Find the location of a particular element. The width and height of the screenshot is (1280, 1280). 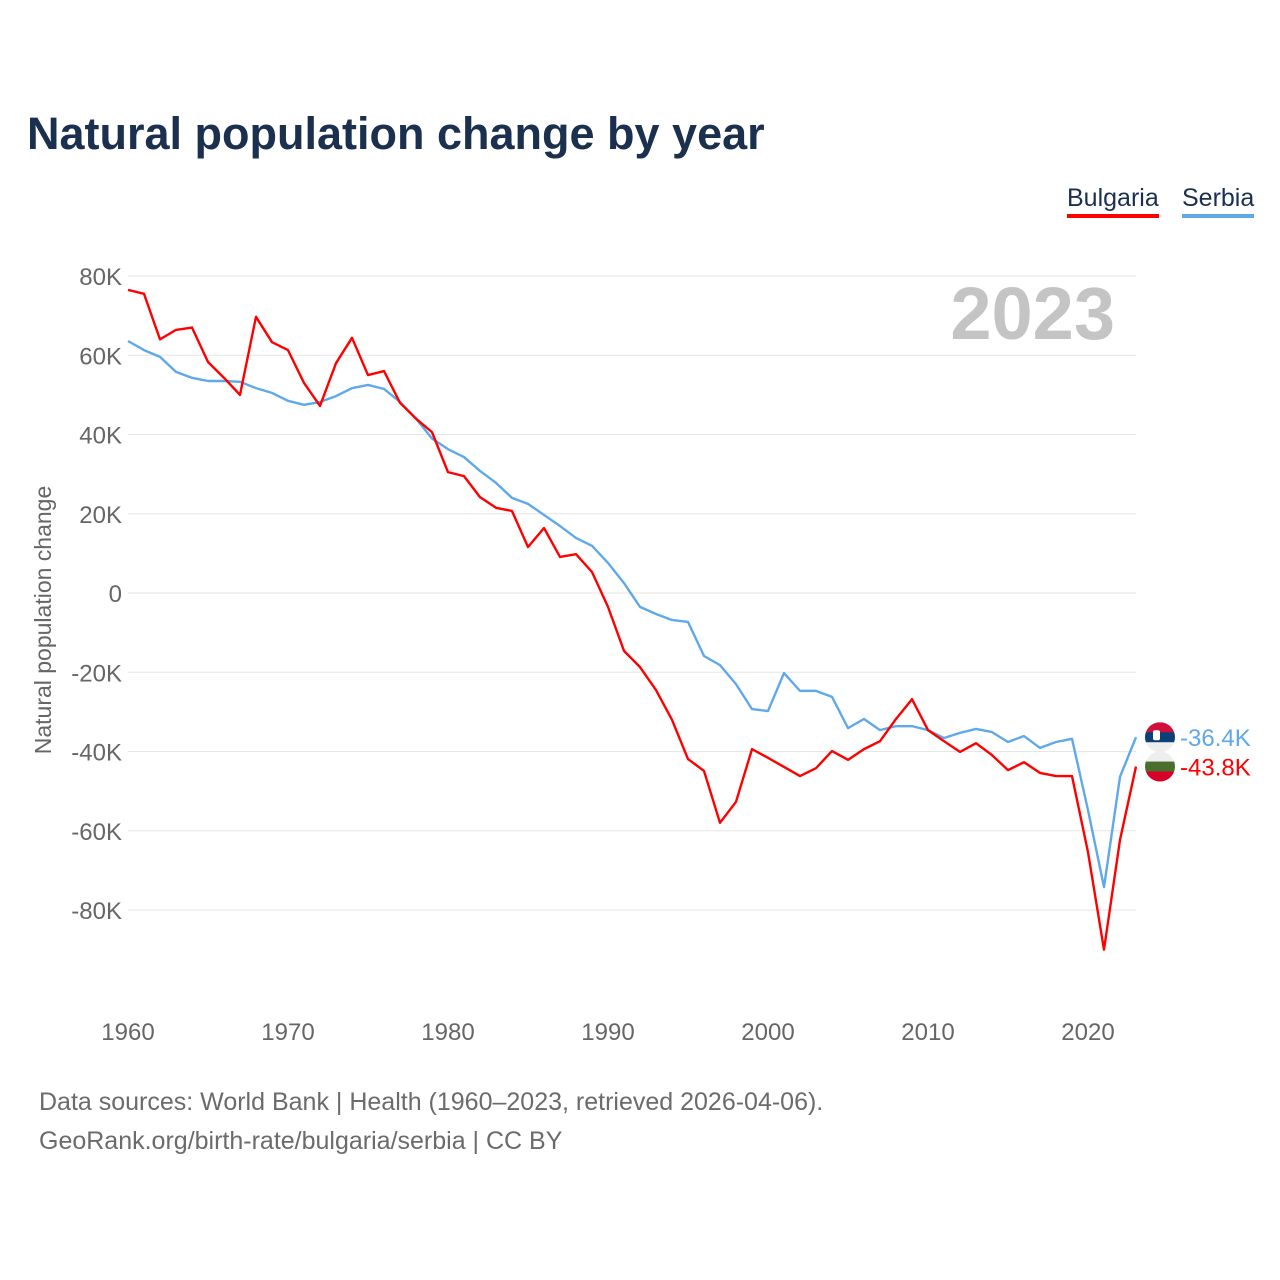

x-tick-label: 1990 is located at coordinates (607, 1032).